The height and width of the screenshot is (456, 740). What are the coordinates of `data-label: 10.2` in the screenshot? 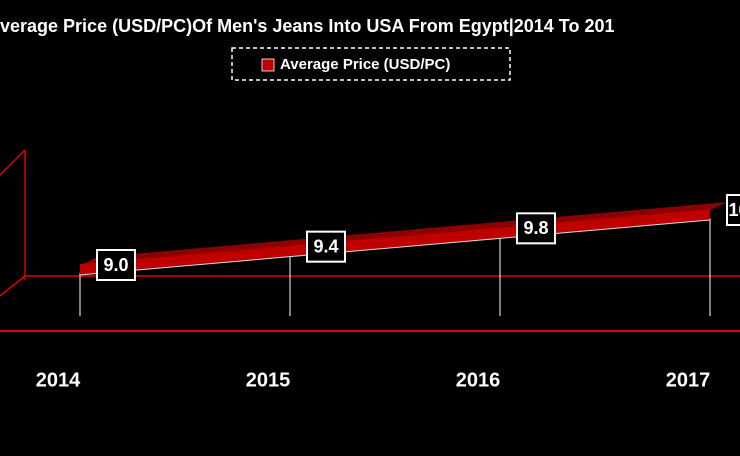 It's located at (734, 210).